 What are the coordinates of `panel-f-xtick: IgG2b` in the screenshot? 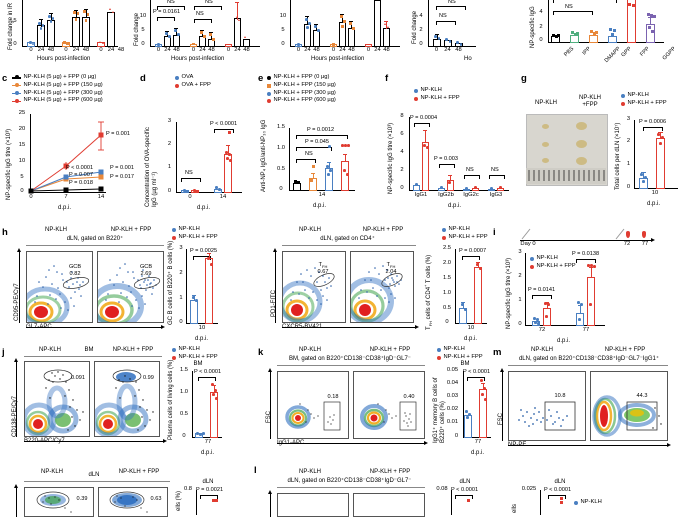 It's located at (446, 195).